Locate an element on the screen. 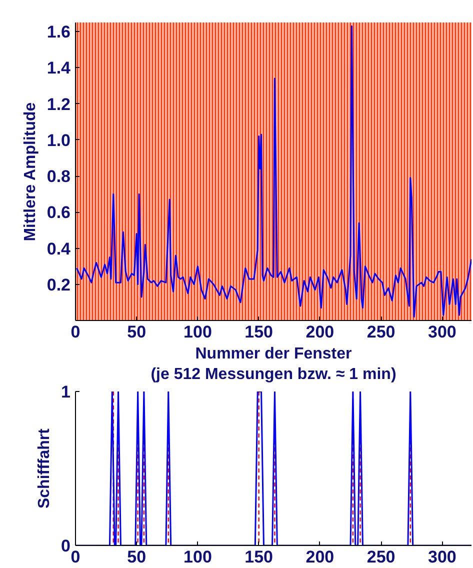 This screenshot has width=473, height=568. y-axis-title: Schifffahrt is located at coordinates (45, 468).